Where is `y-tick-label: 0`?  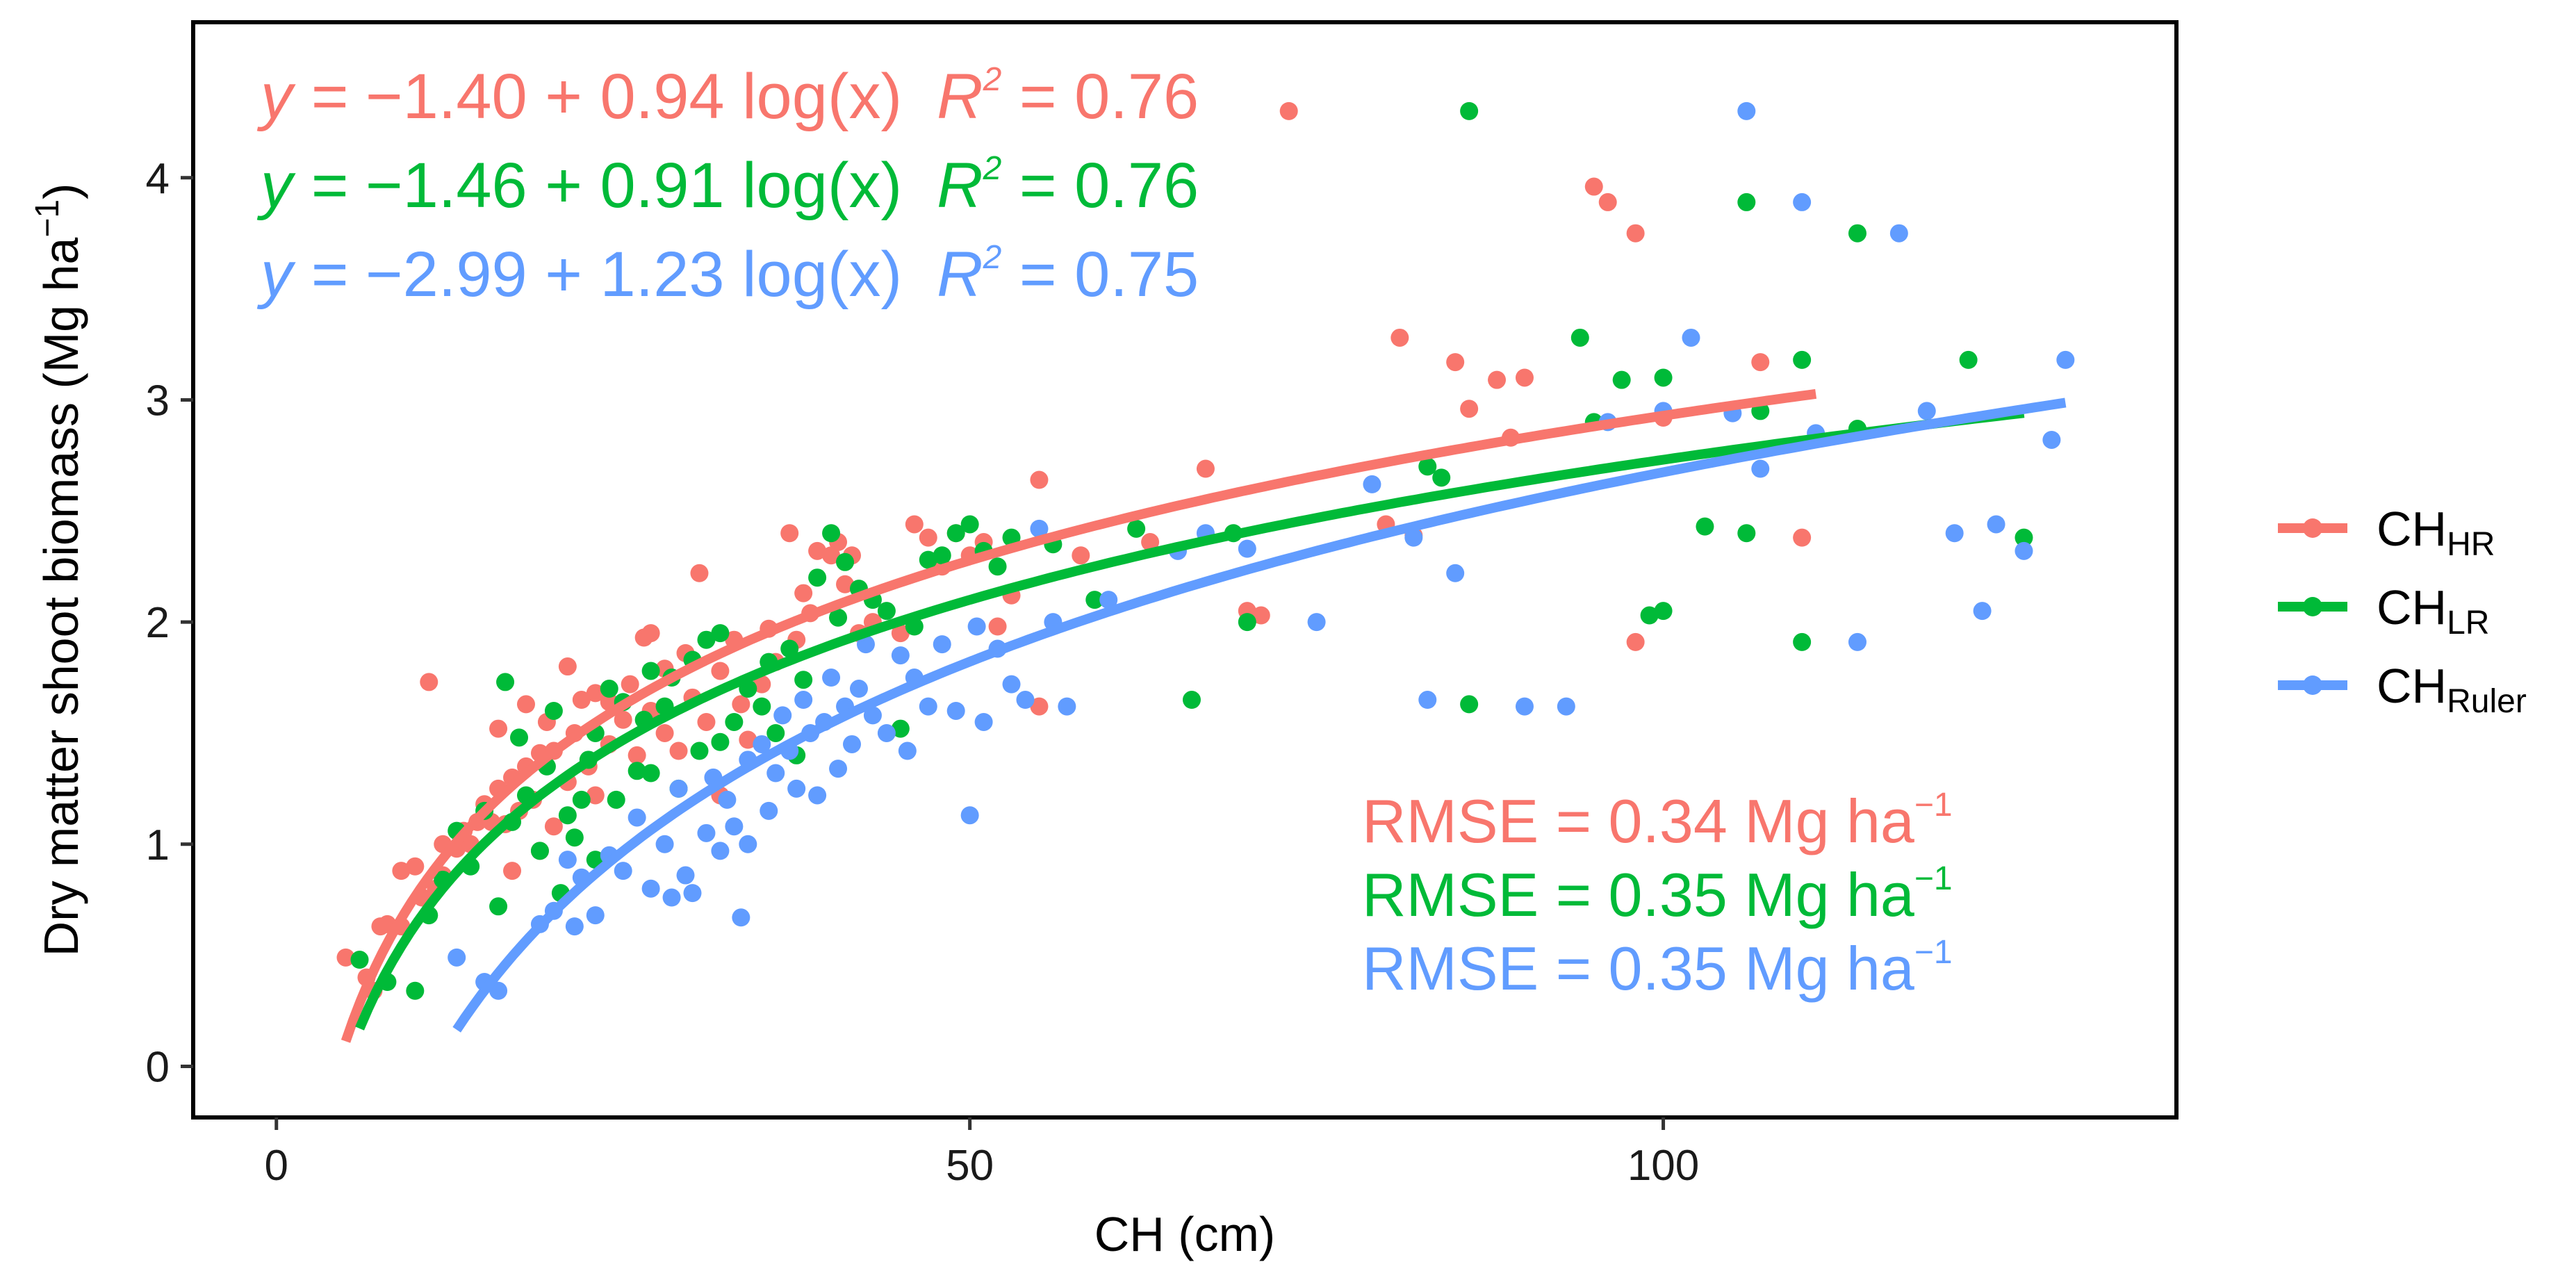 y-tick-label: 0 is located at coordinates (158, 1067).